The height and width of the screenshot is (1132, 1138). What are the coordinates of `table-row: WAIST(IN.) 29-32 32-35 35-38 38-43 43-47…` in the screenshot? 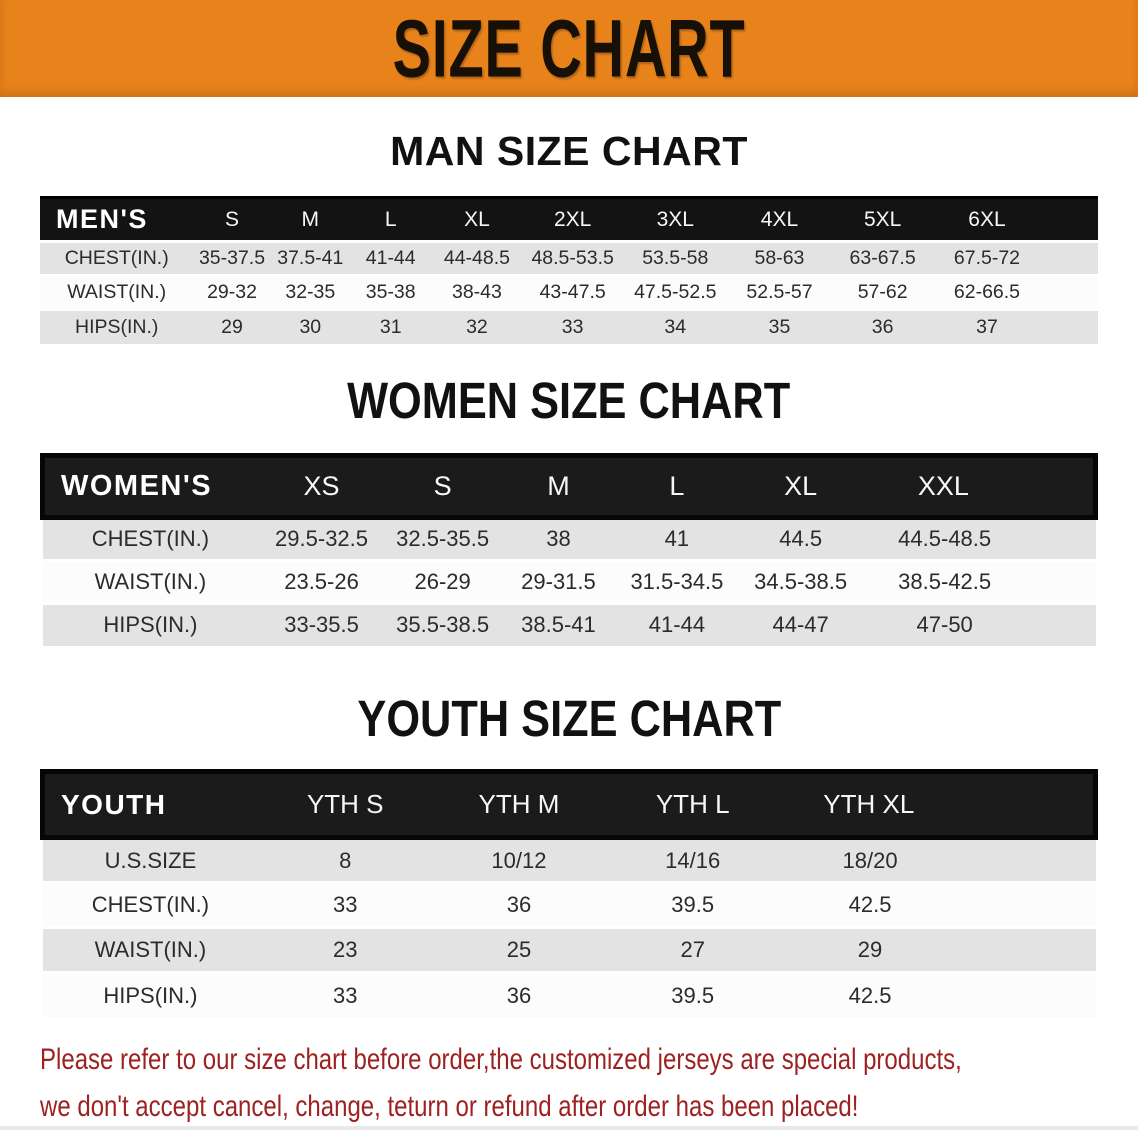 It's located at (569, 292).